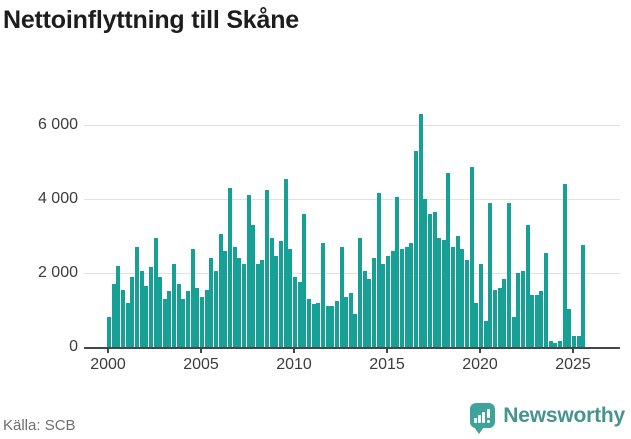 This screenshot has height=439, width=631. What do you see at coordinates (108, 364) in the screenshot?
I see `x-tick-label: 2000` at bounding box center [108, 364].